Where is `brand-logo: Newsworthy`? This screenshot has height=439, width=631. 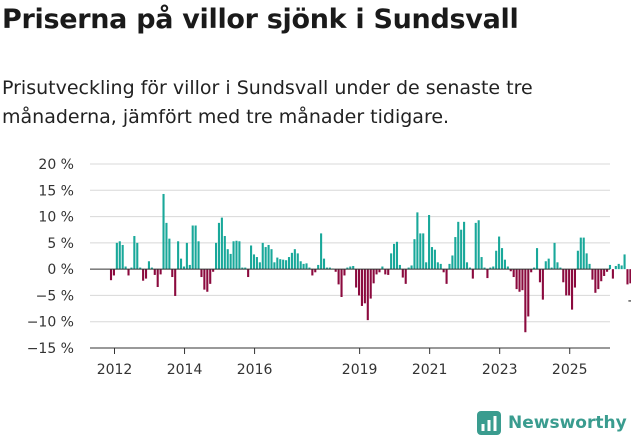
brand-logo: Newsworthy is located at coordinates (551, 423).